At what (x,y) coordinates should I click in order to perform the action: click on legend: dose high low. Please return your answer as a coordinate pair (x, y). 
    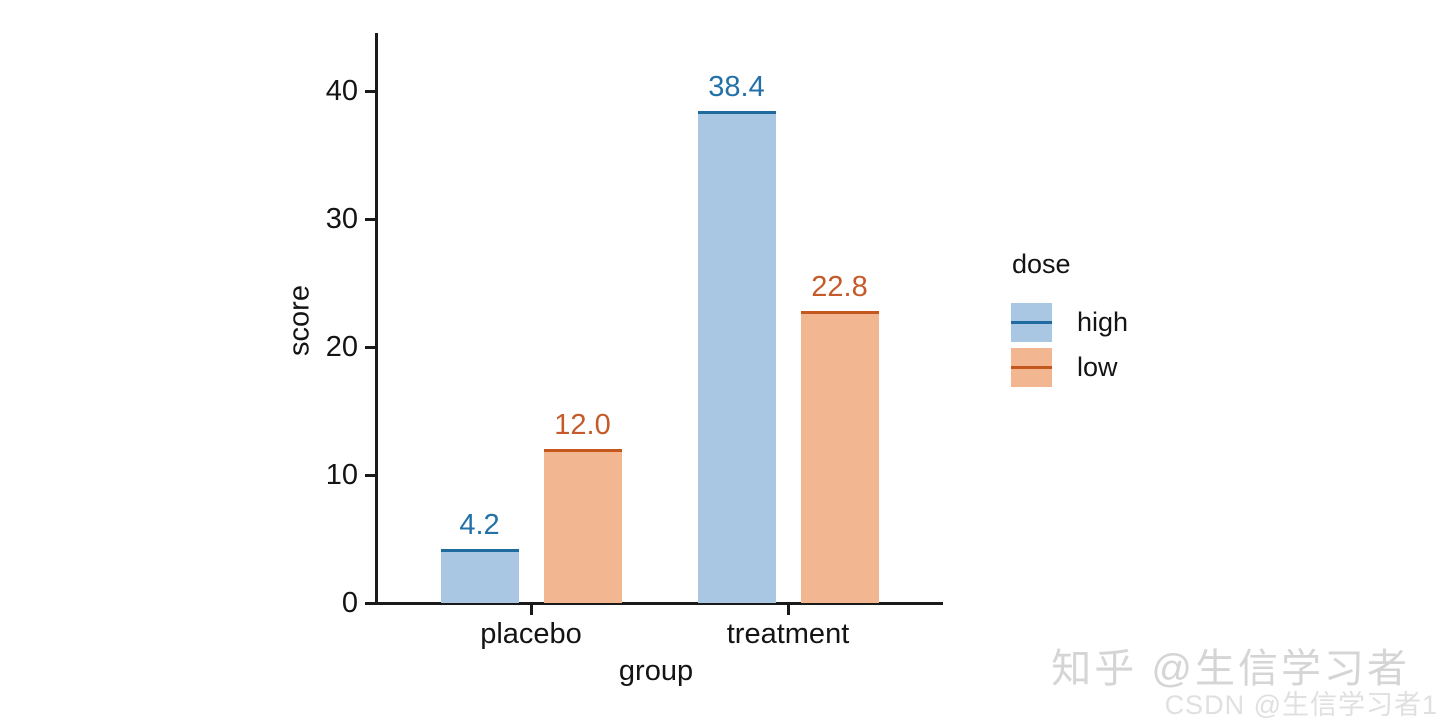
    Looking at the image, I should click on (1069, 318).